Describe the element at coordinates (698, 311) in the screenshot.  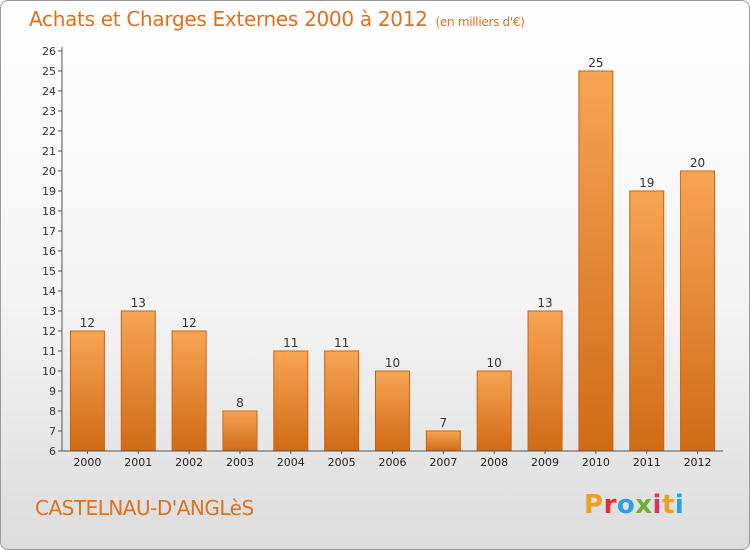
I see `bar-2012` at that location.